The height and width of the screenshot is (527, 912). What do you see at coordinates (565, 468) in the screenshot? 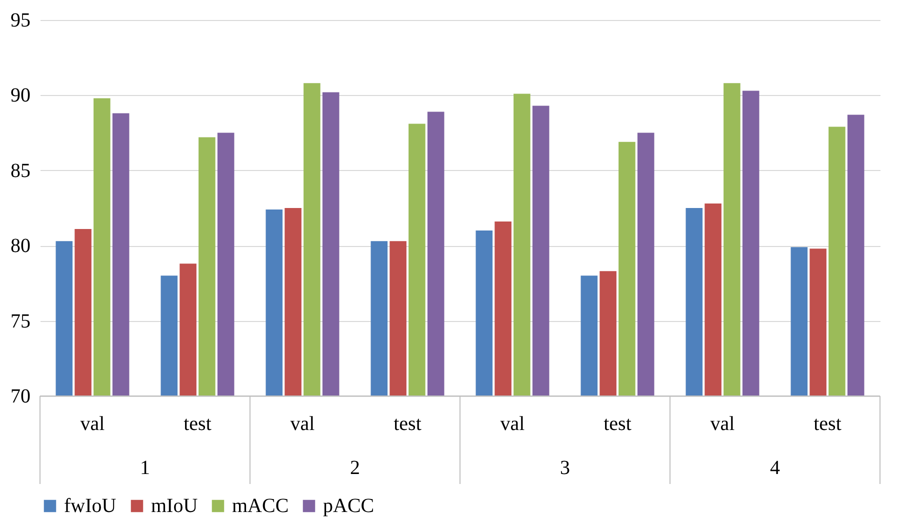
I see `text: 3` at bounding box center [565, 468].